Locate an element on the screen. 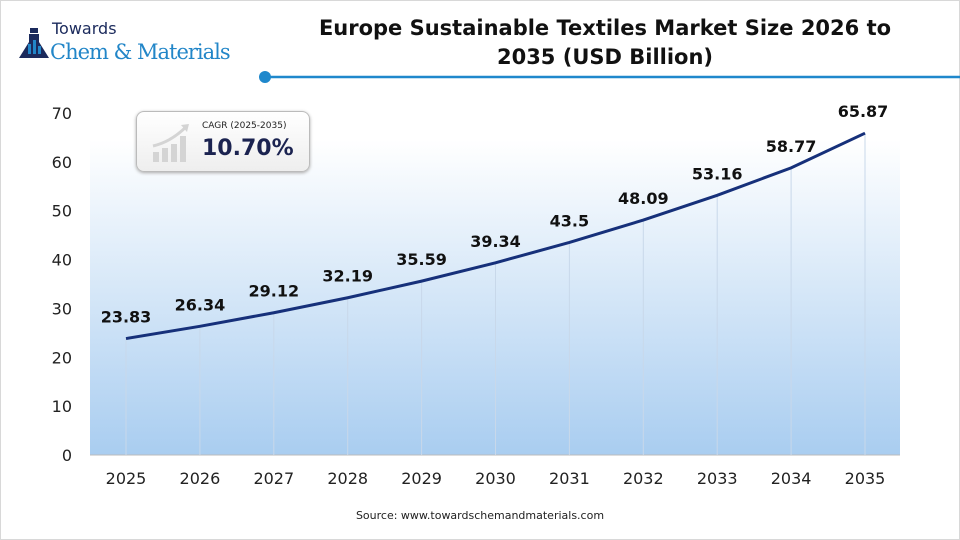  growth-chart-icon is located at coordinates (170, 143).